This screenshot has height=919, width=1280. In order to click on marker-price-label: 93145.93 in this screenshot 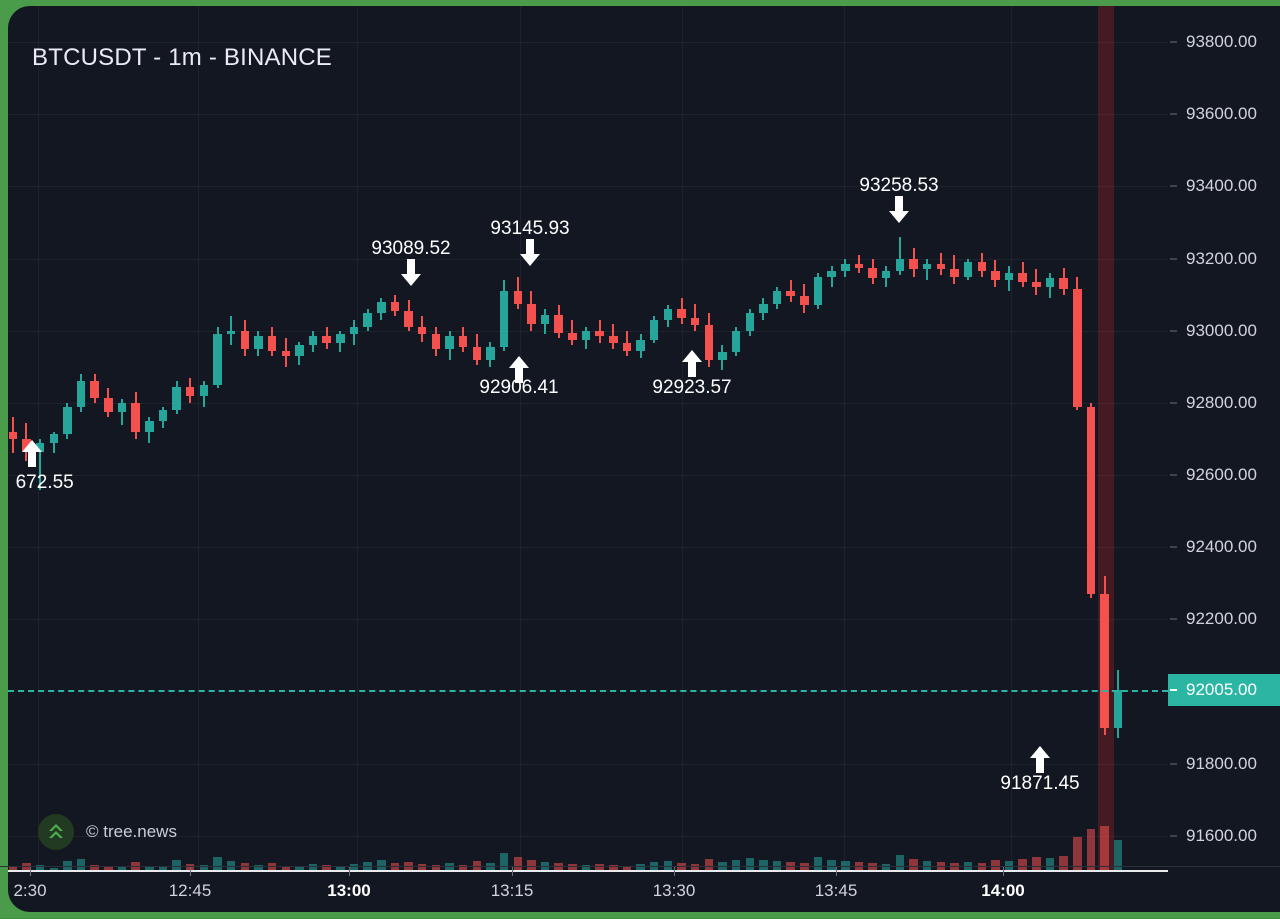, I will do `click(530, 228)`.